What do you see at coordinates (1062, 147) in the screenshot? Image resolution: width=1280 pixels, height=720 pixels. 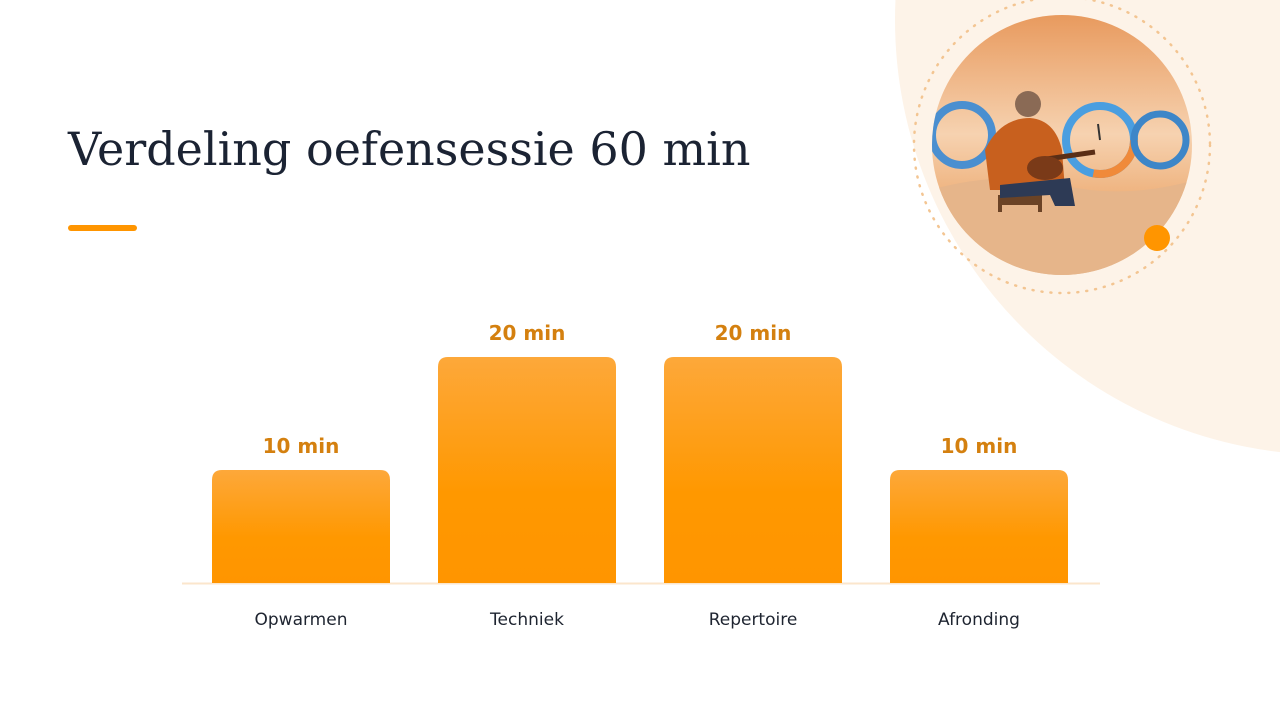 I see `dotted-ring` at bounding box center [1062, 147].